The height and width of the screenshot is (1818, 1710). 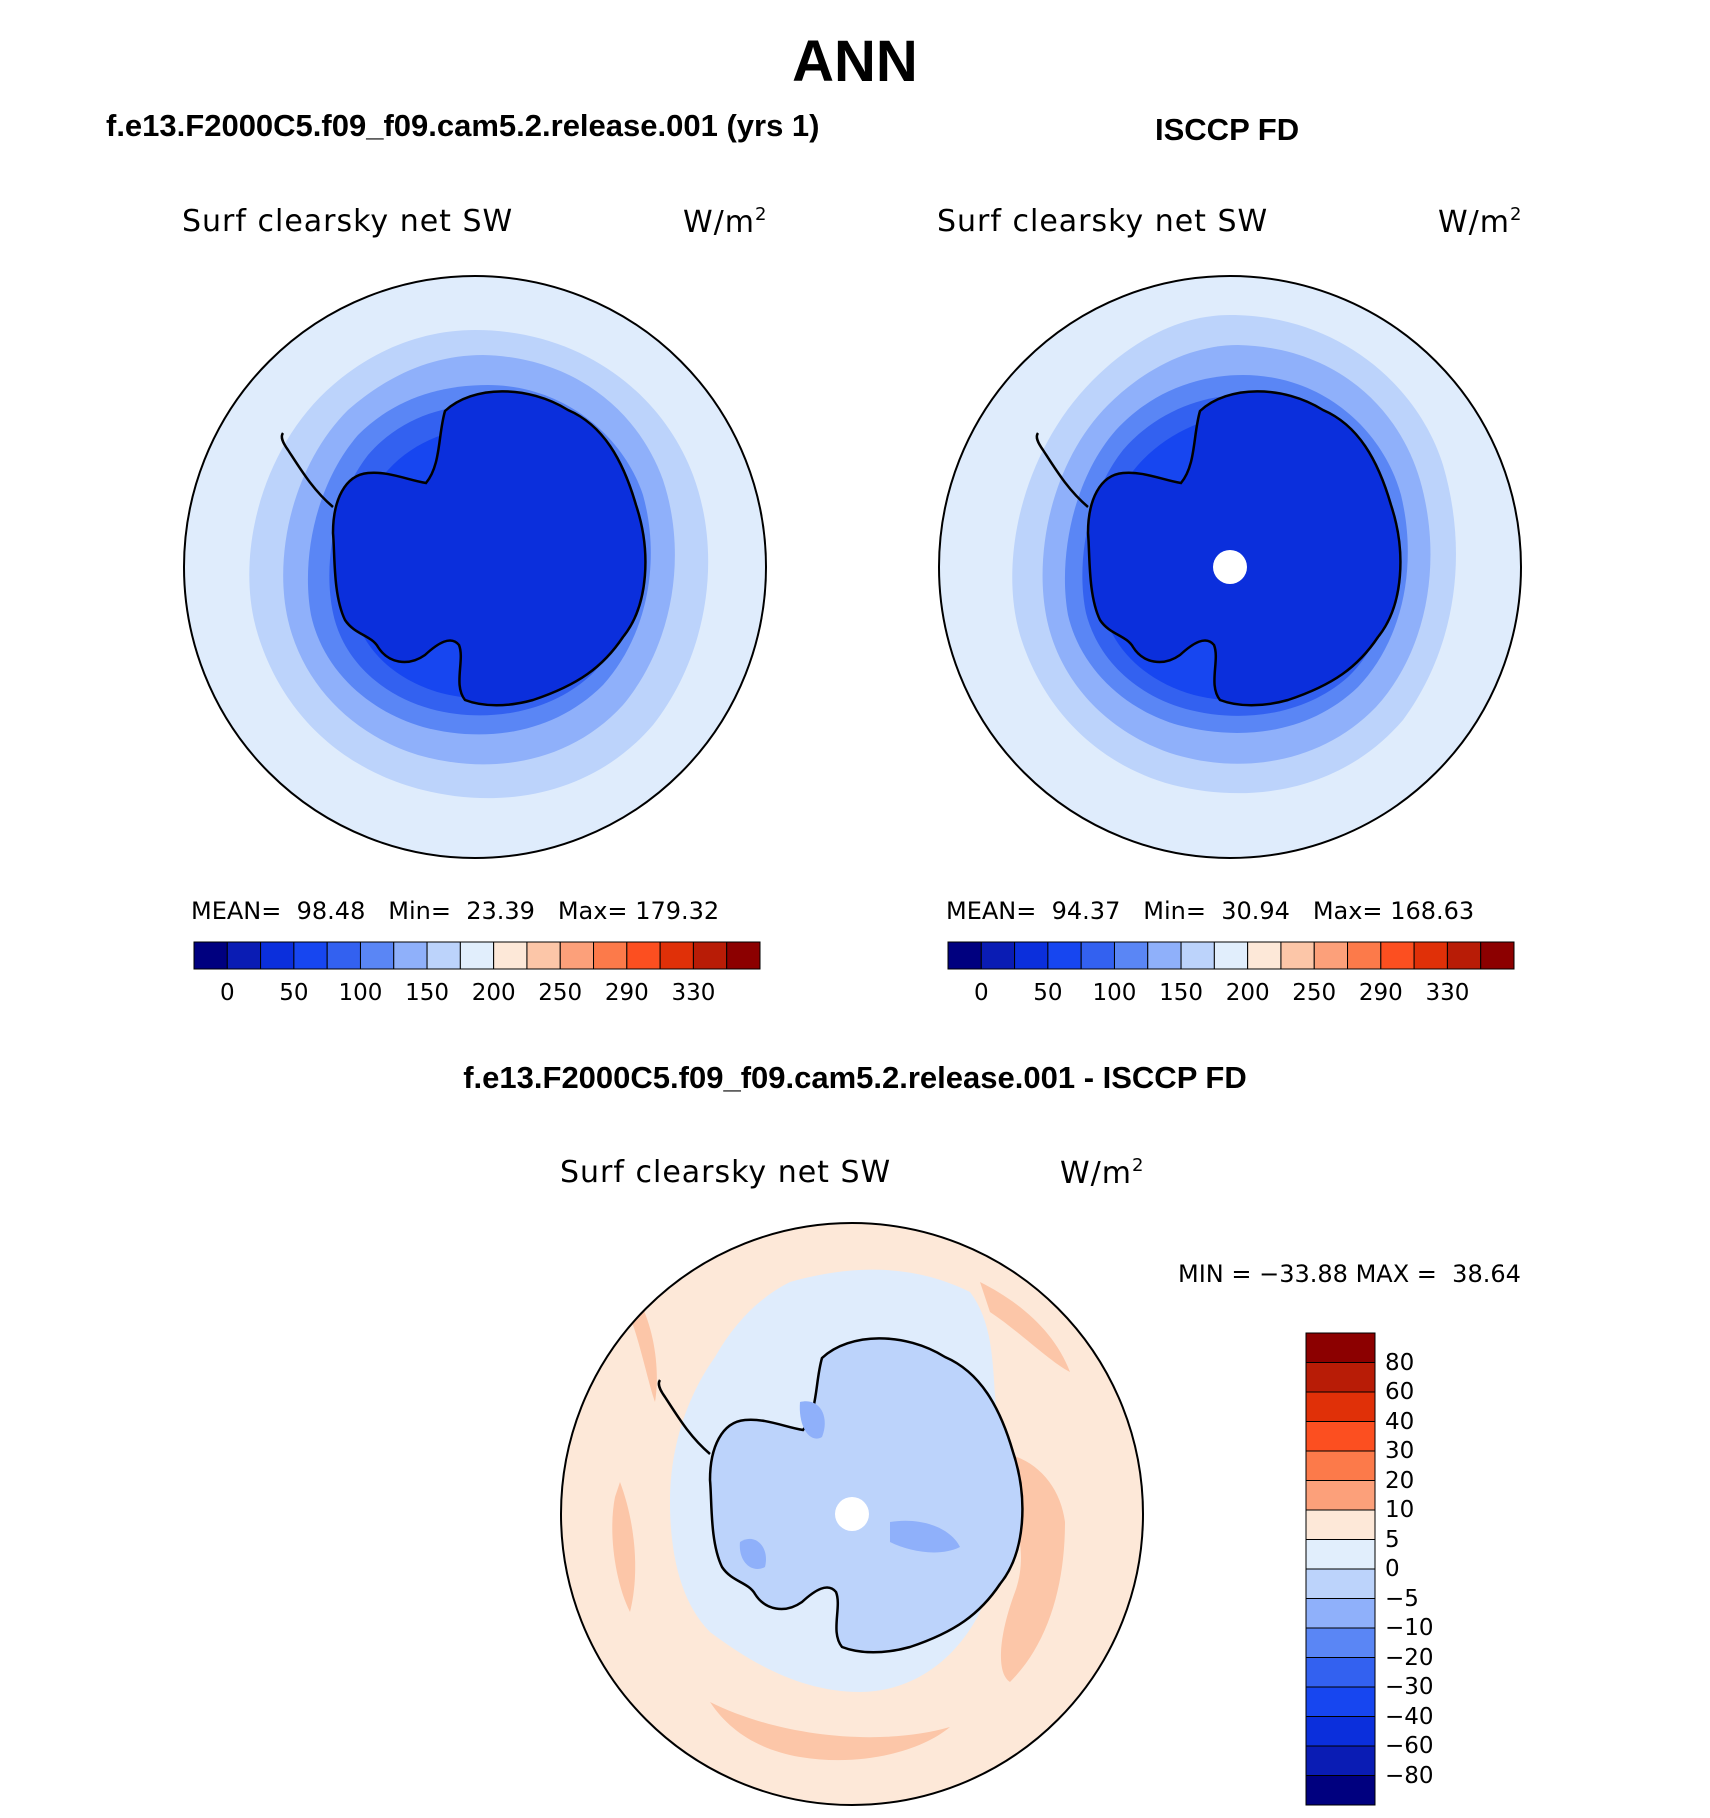 I want to click on colorbar-tick-label: 5, so click(x=1392, y=1539).